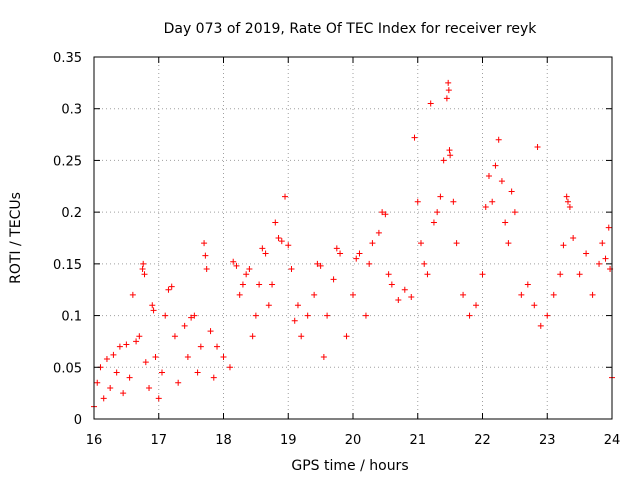 This screenshot has height=480, width=640. I want to click on x-tick-label: 17, so click(158, 440).